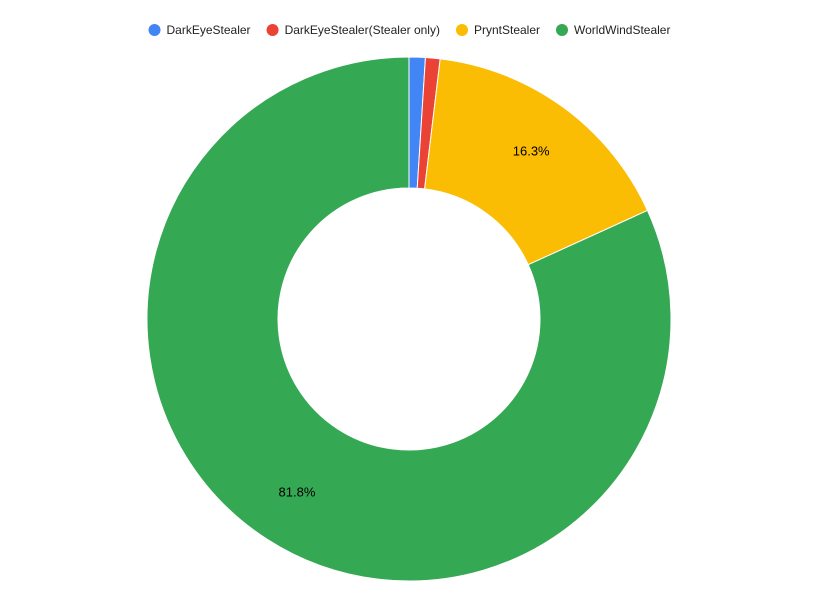 This screenshot has height=591, width=819. I want to click on legend-label: DarkEyeStealer(Stealer only), so click(362, 30).